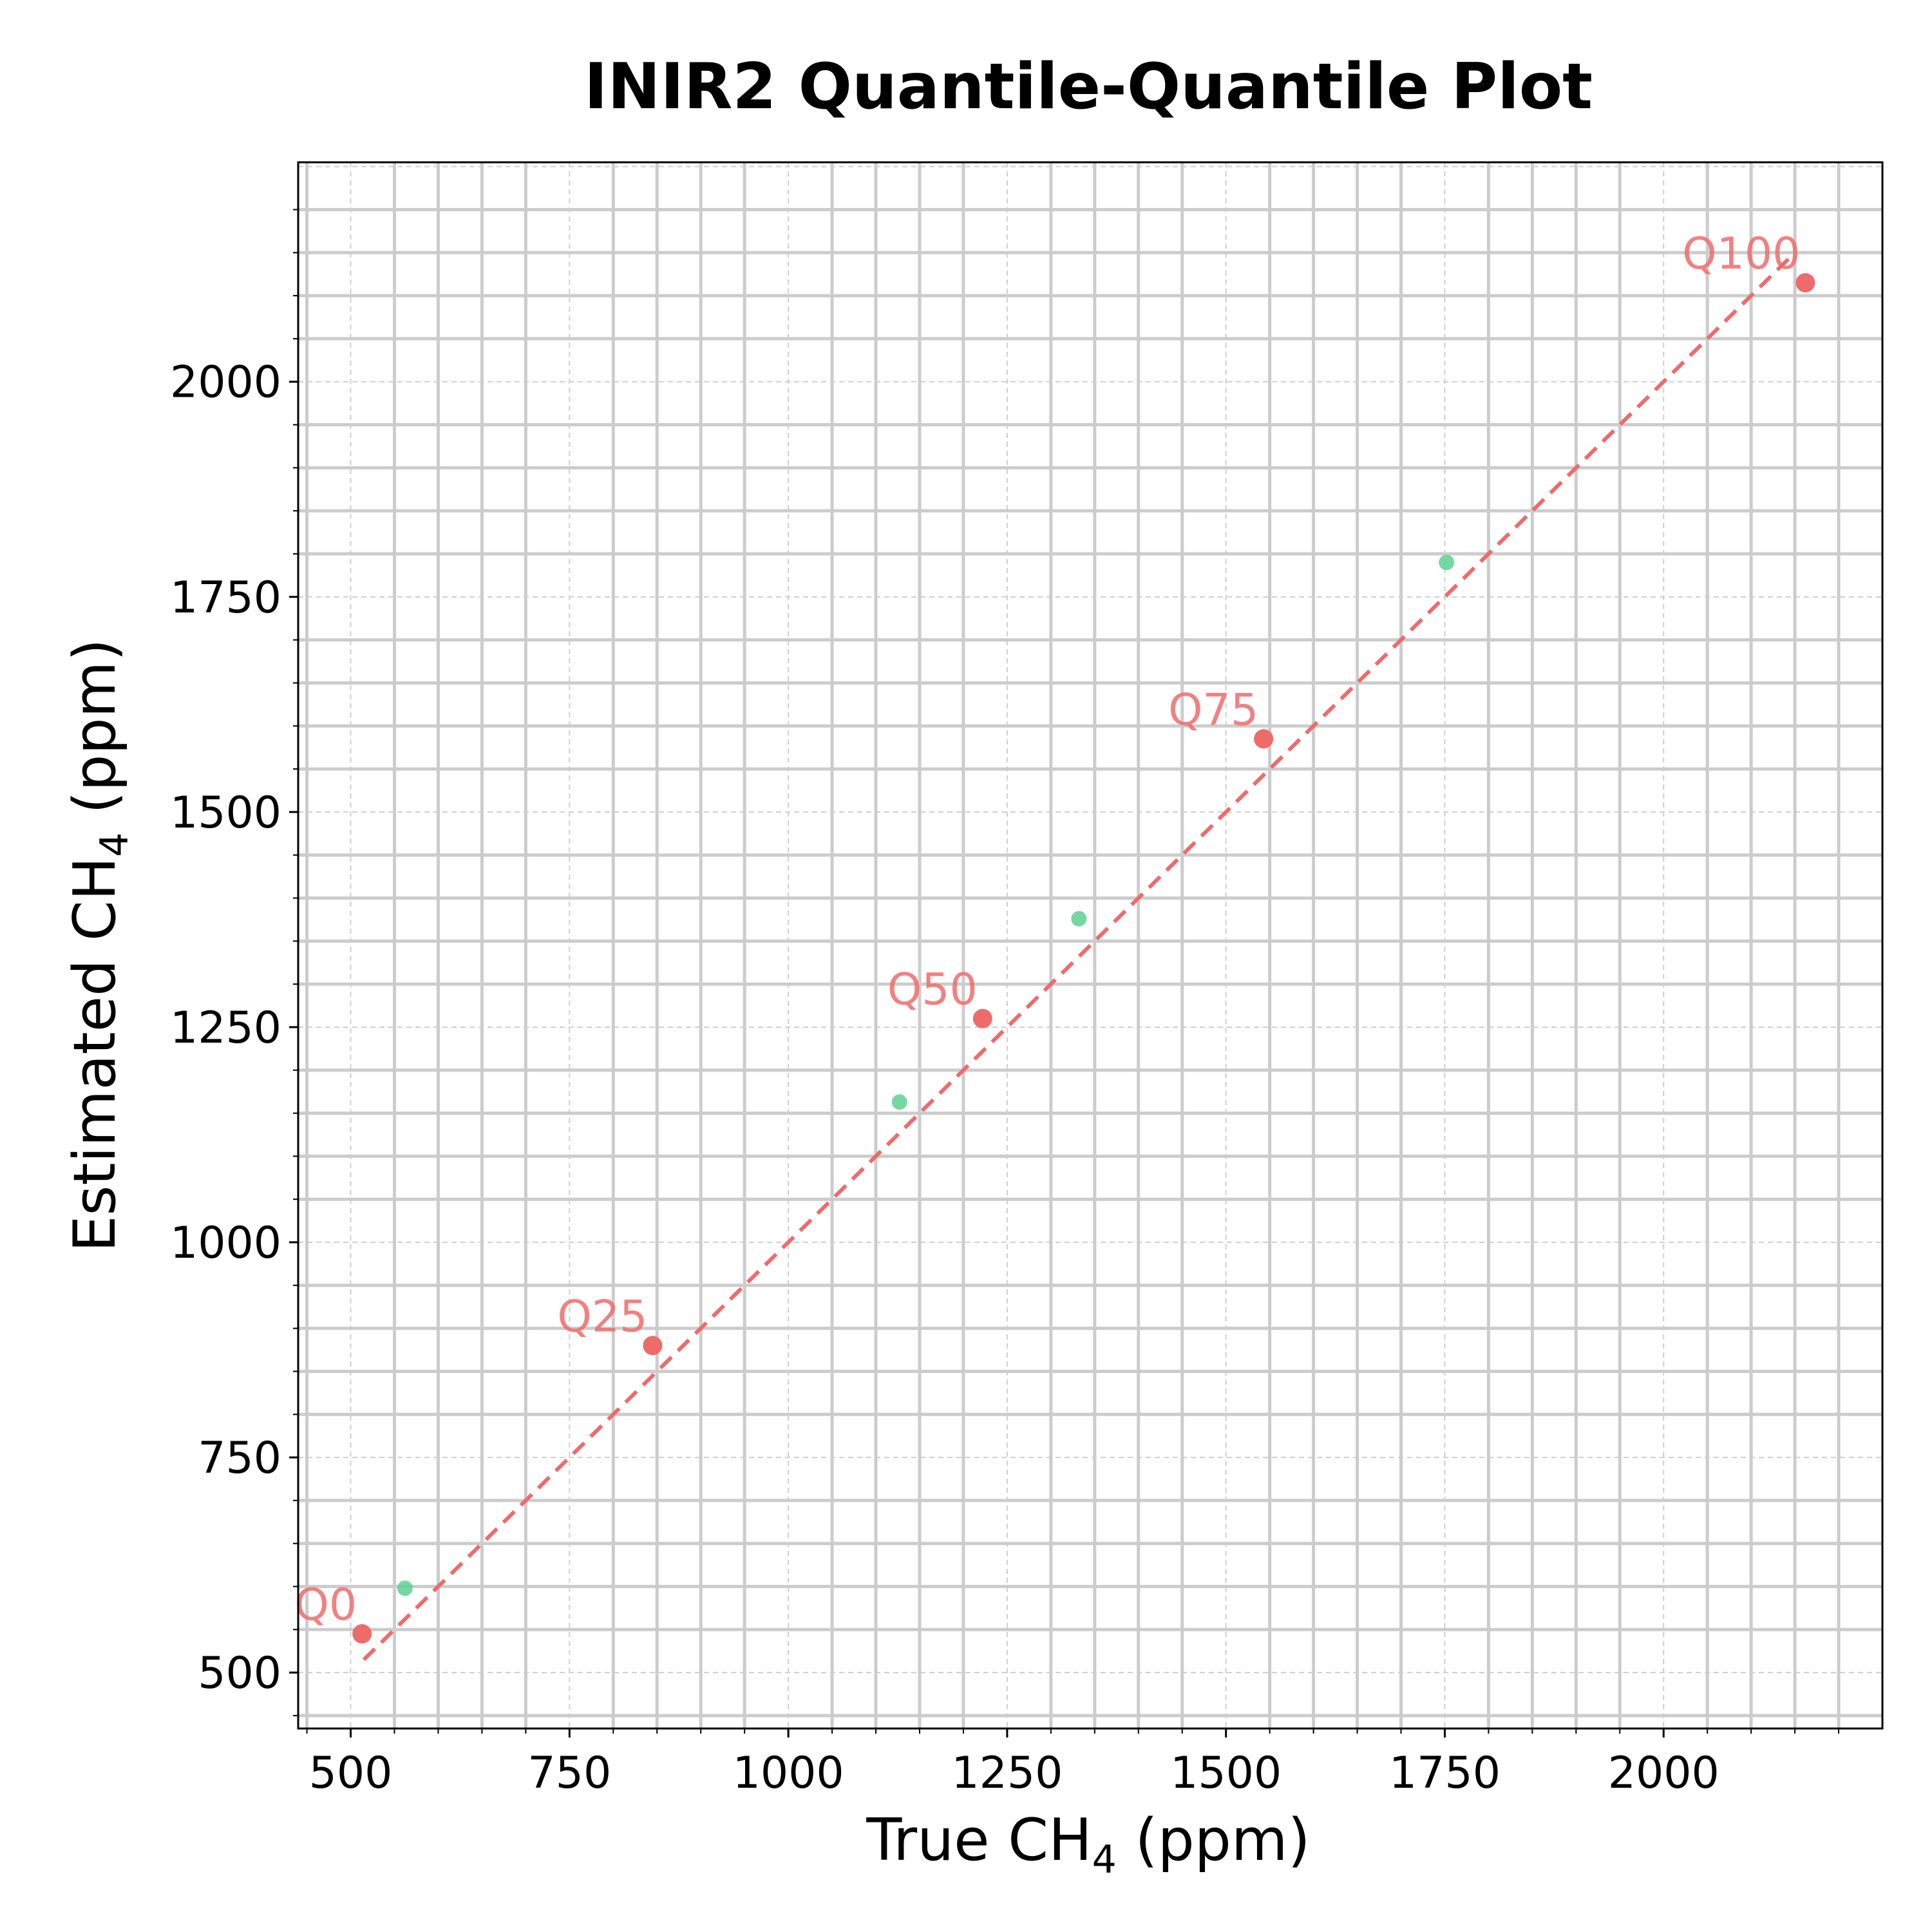 The width and height of the screenshot is (1932, 1932). What do you see at coordinates (225, 598) in the screenshot?
I see `y-tick-label: 1750` at bounding box center [225, 598].